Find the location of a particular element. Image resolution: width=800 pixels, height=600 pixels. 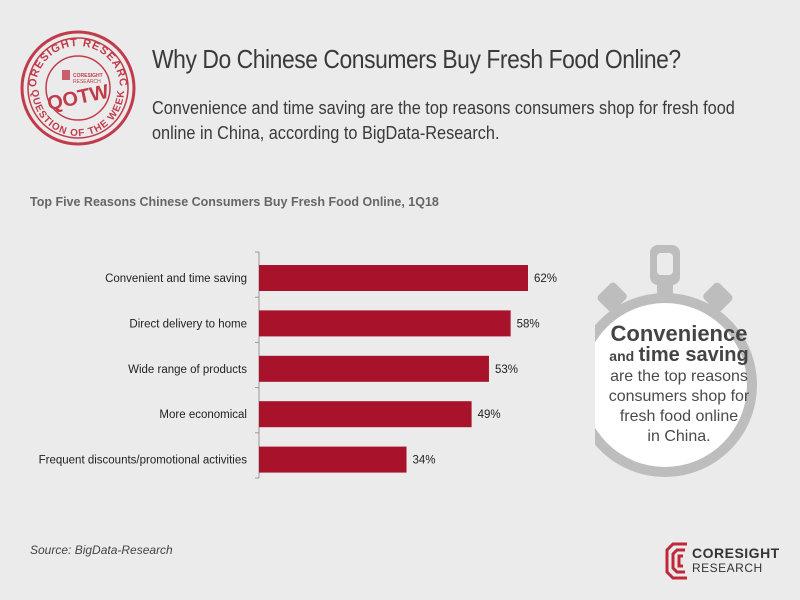

category-label: More economical is located at coordinates (203, 415).